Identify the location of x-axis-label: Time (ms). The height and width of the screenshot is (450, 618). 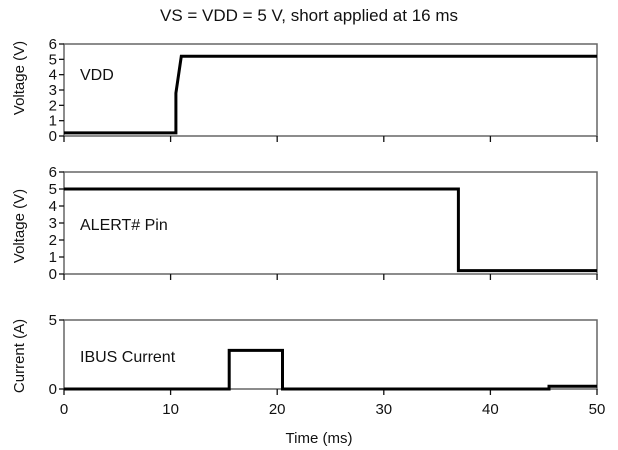
(319, 438).